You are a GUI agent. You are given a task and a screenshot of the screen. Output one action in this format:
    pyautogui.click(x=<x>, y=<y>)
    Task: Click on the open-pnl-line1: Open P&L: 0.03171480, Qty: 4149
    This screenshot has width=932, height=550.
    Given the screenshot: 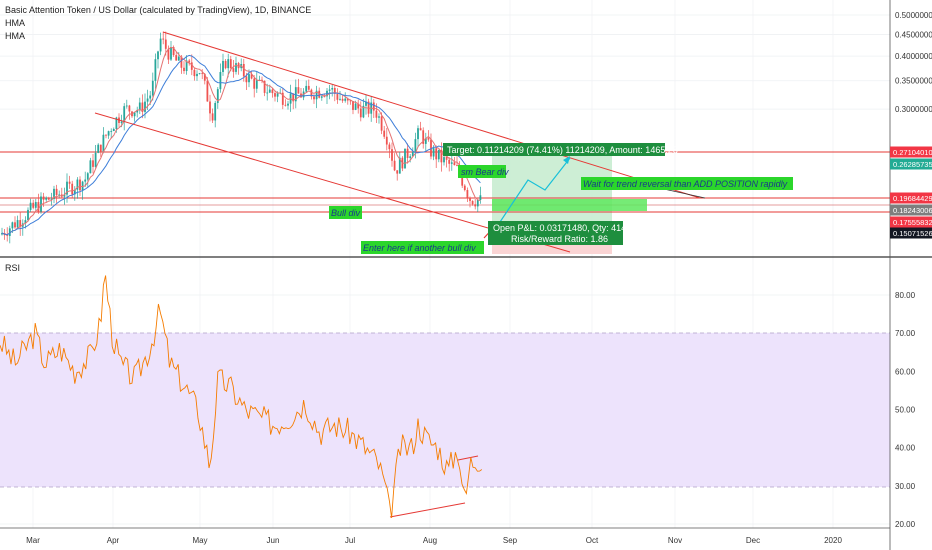 What is the action you would take?
    pyautogui.click(x=562, y=228)
    